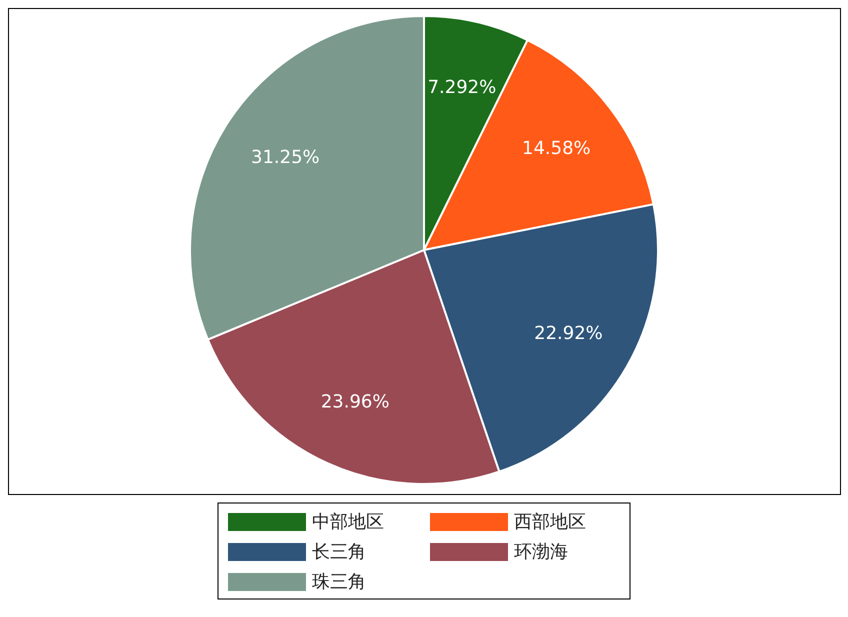 The image size is (848, 617). I want to click on legend-label: 西部地区, so click(550, 522).